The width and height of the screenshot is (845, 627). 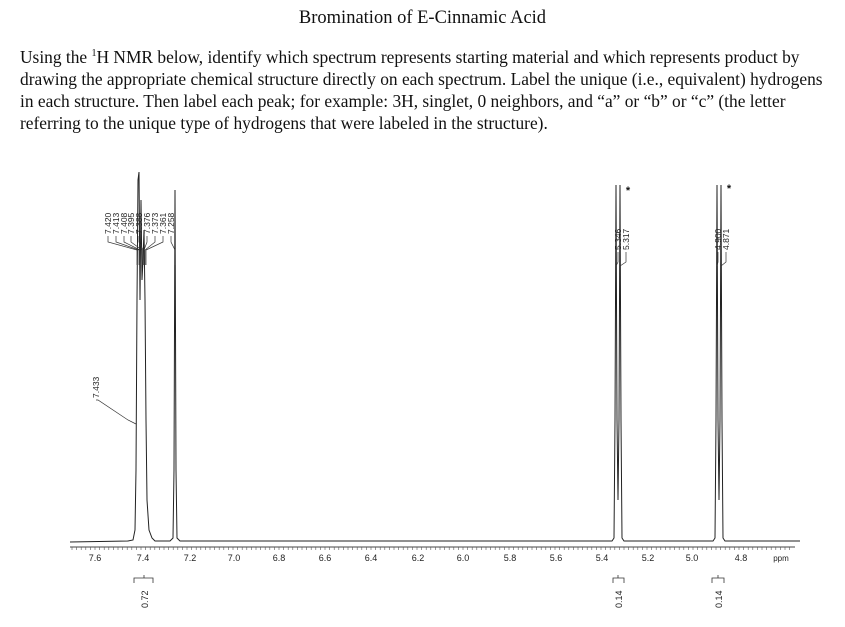 I want to click on tick-label: 6.2, so click(x=418, y=558).